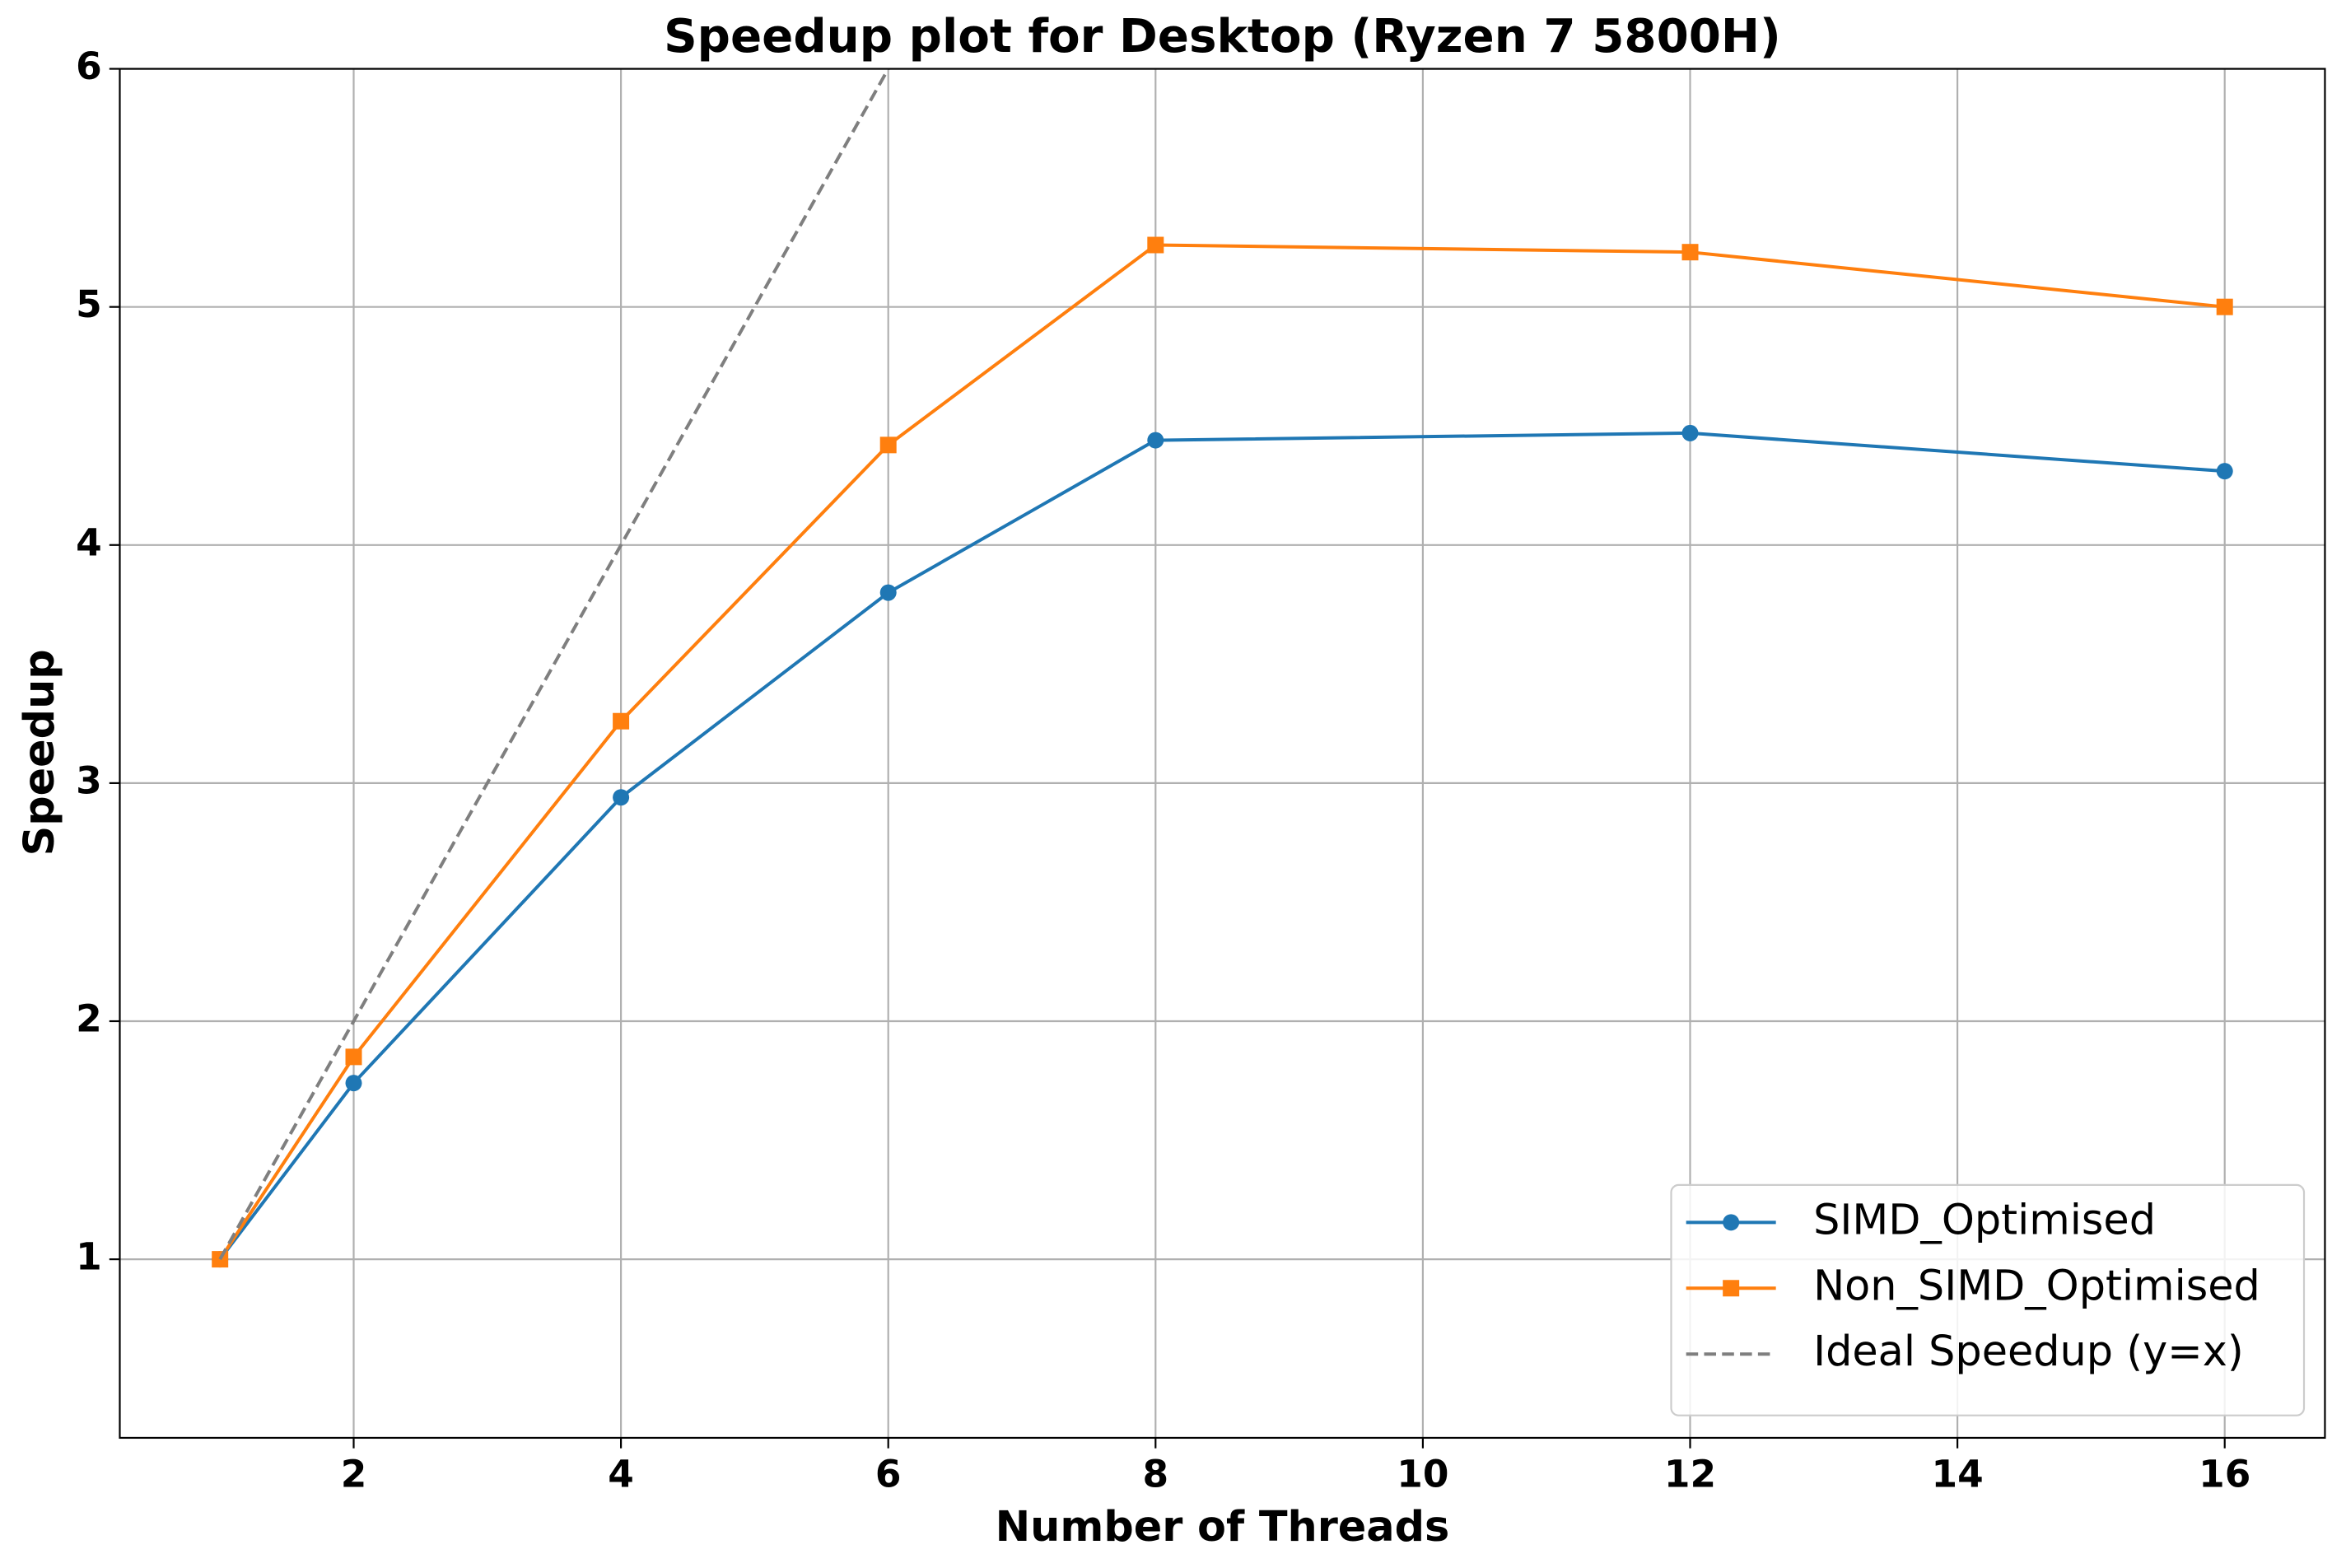 This screenshot has width=2346, height=1568. I want to click on legend-label: Ideal Speedup (y=x), so click(2028, 1351).